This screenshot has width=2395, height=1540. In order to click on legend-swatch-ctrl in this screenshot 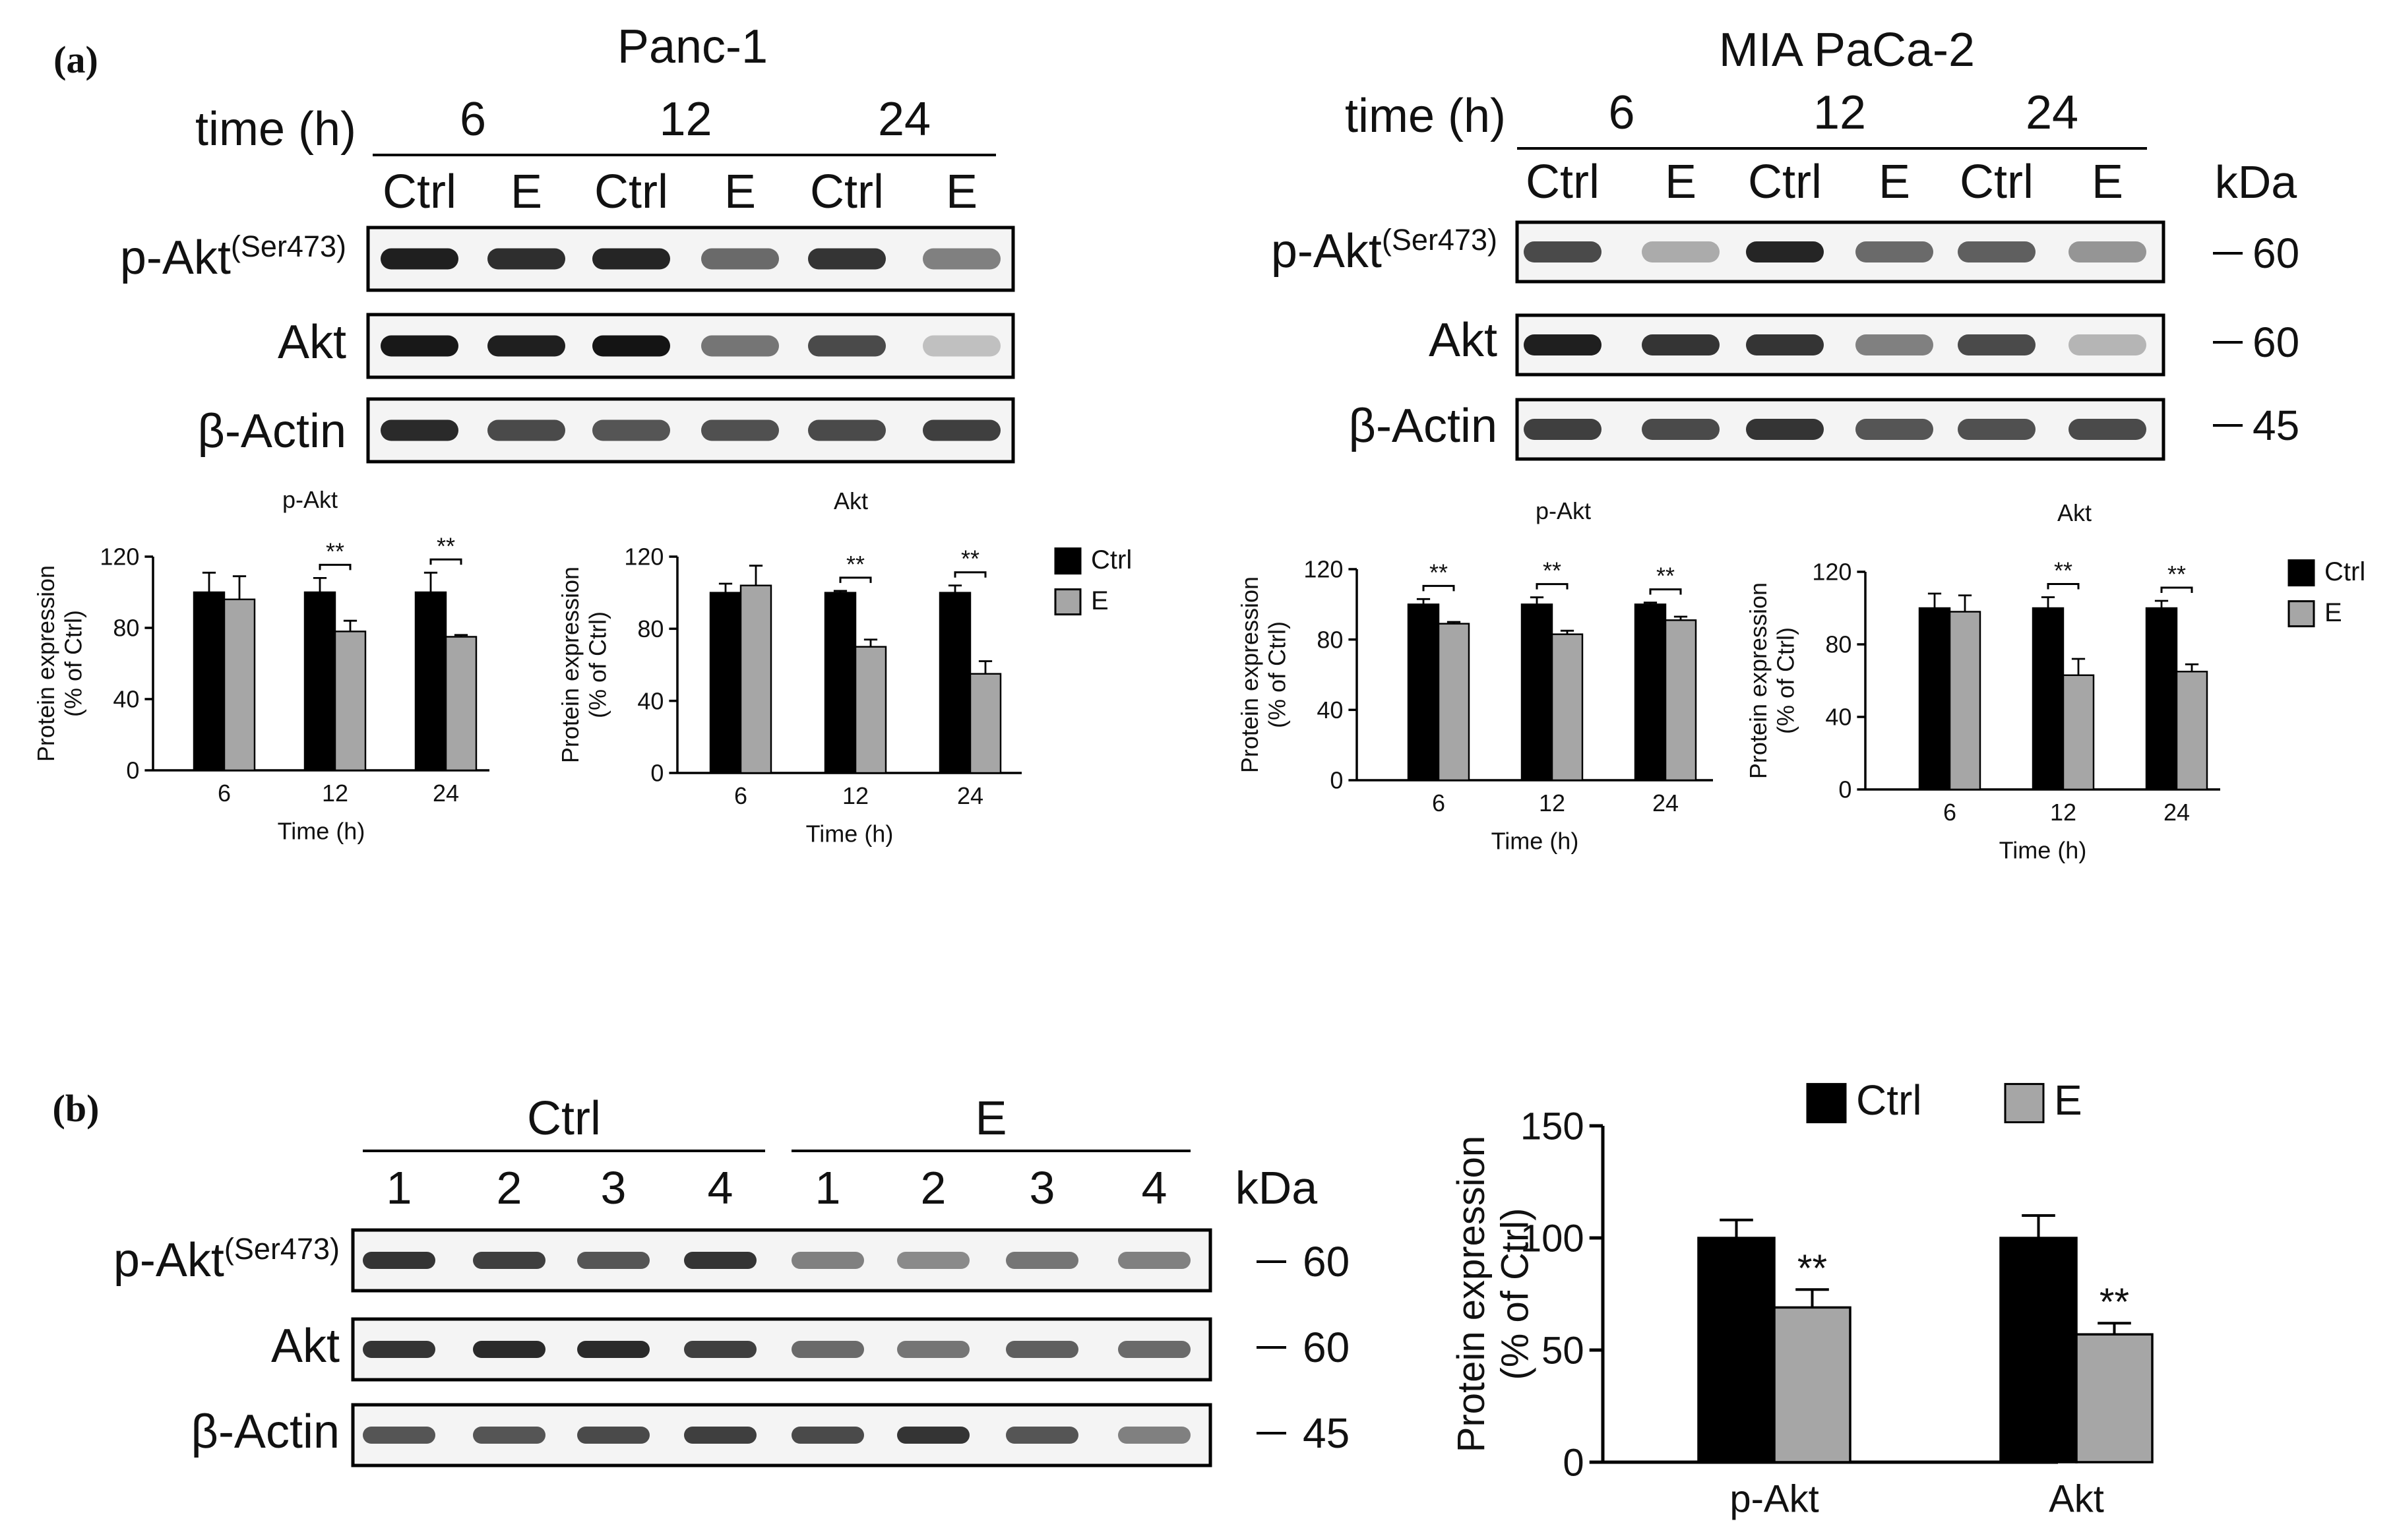, I will do `click(2301, 573)`.